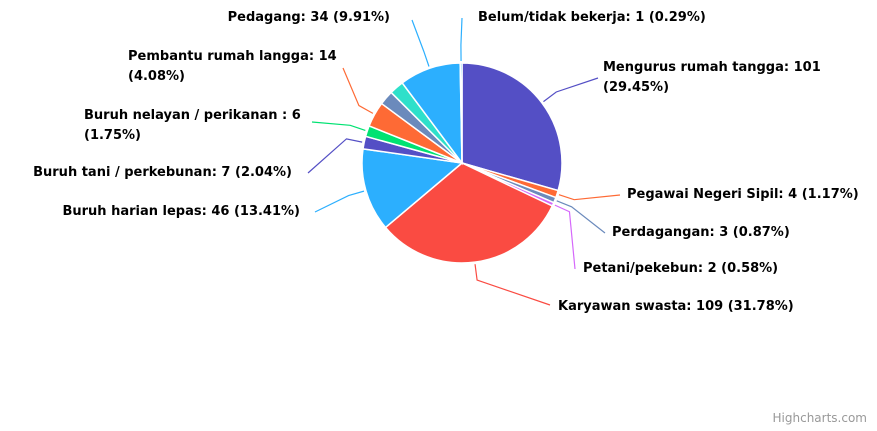  Describe the element at coordinates (162, 172) in the screenshot. I see `data-label: Buruh tani / perkebunan: 7 (2.04%)` at that location.